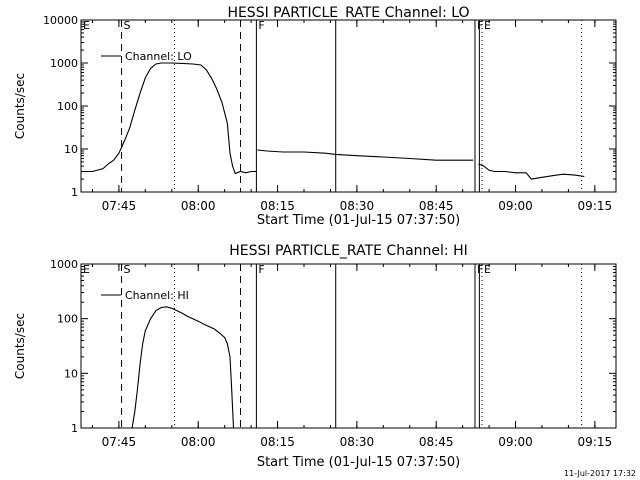  What do you see at coordinates (60, 20) in the screenshot?
I see `y-tick-label: 10000` at bounding box center [60, 20].